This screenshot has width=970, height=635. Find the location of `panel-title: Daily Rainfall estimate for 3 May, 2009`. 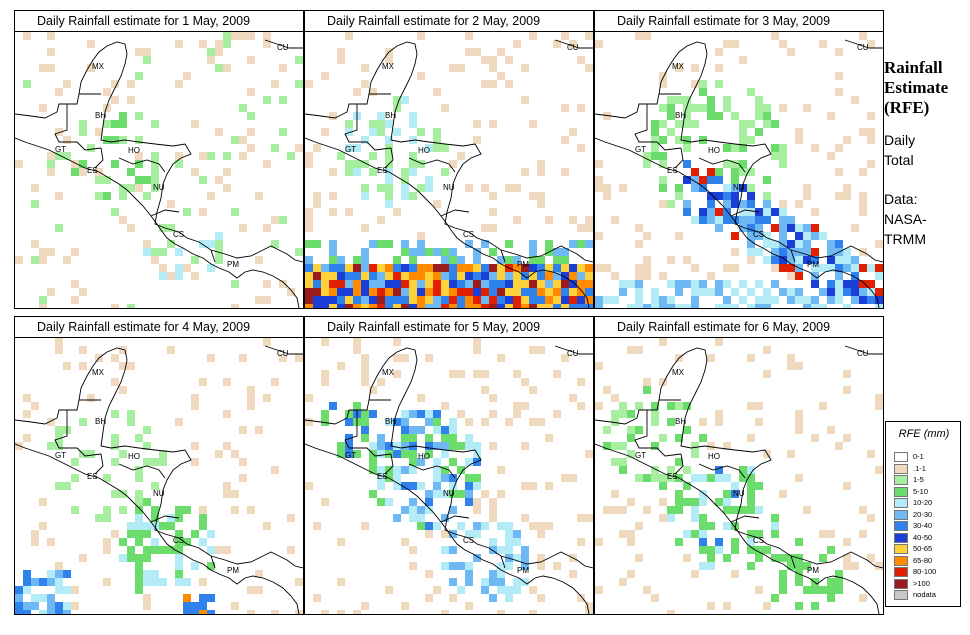

panel-title: Daily Rainfall estimate for 3 May, 2009 is located at coordinates (739, 21).